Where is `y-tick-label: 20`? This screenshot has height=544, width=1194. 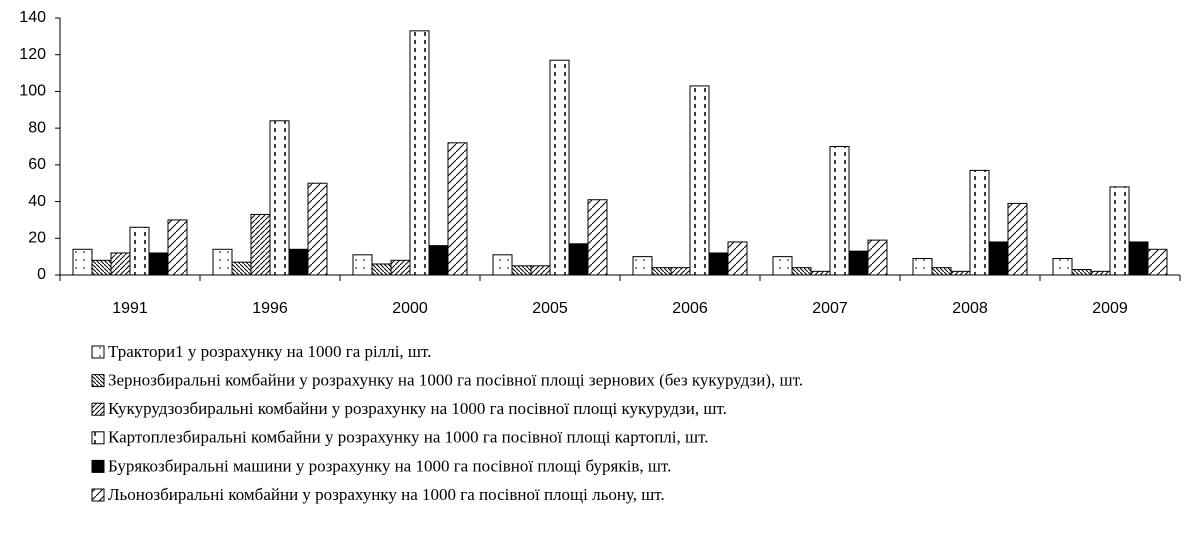
y-tick-label: 20 is located at coordinates (37, 238).